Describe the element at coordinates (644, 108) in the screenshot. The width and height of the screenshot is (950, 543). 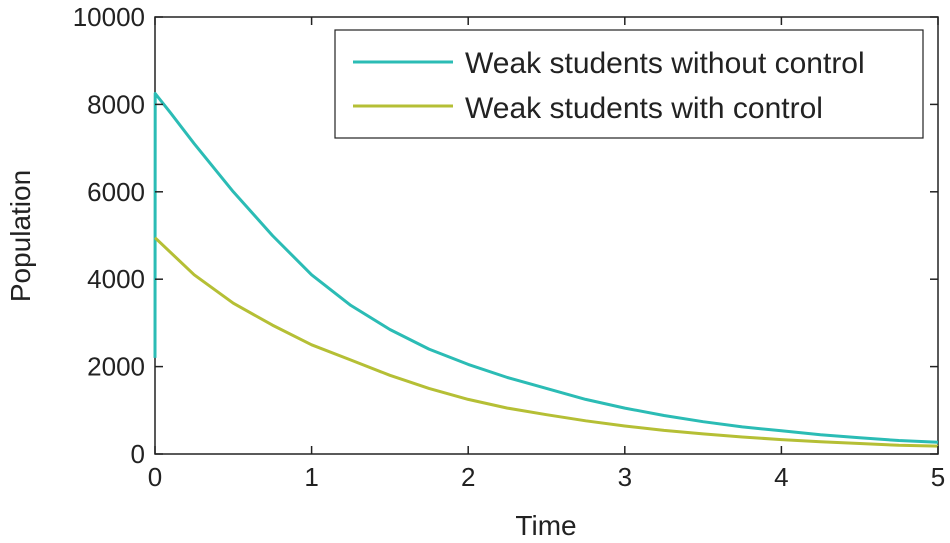
I see `legend-label-with-control: Weak students with control` at that location.